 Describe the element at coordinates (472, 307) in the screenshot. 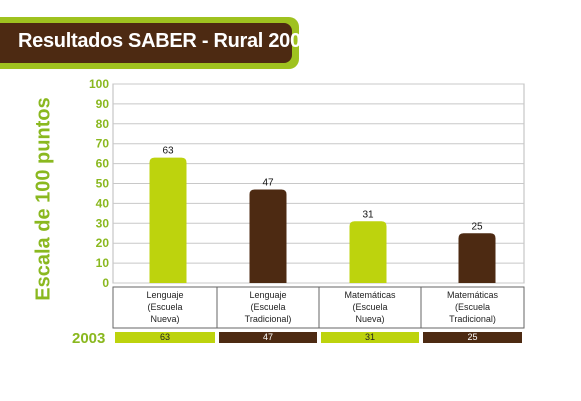

I see `category-label: Matemáticas (Escuela Tradicional)` at that location.